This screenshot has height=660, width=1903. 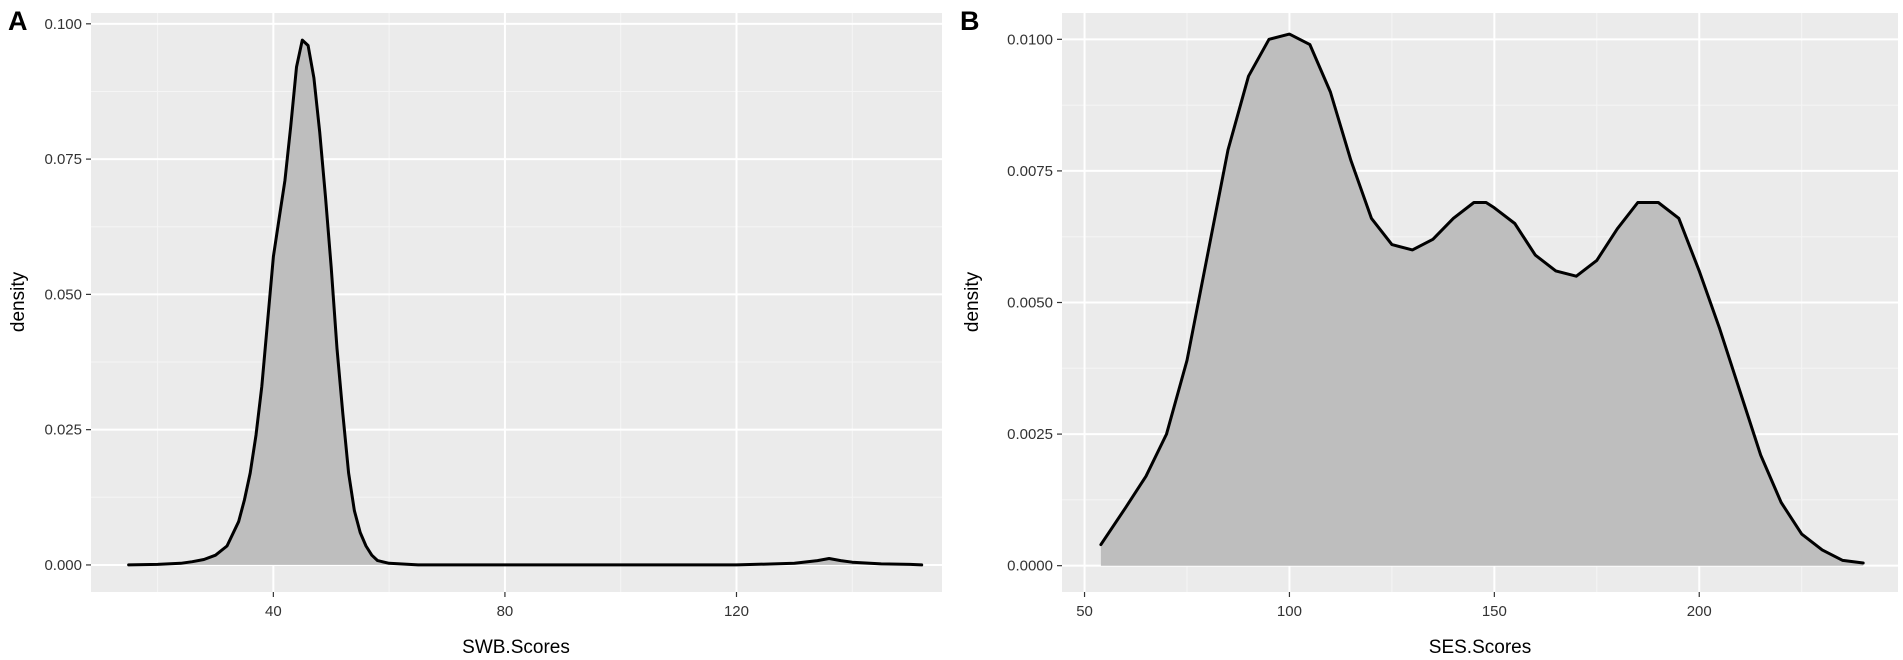 What do you see at coordinates (63, 159) in the screenshot?
I see `y-tick-label-a: 0.075` at bounding box center [63, 159].